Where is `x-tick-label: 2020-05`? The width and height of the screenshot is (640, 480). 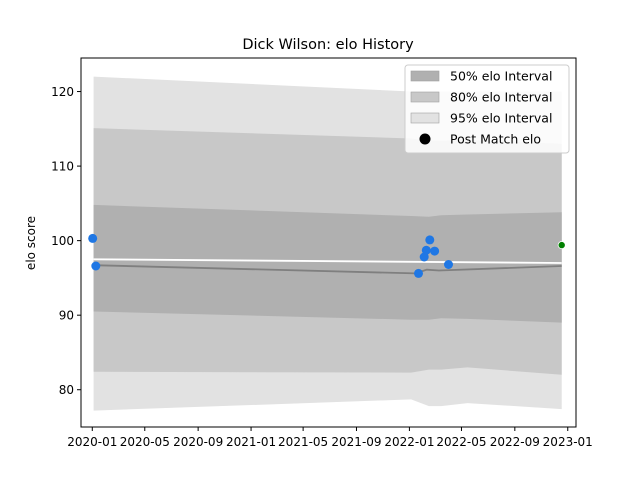
x-tick-label: 2020-05 is located at coordinates (145, 442).